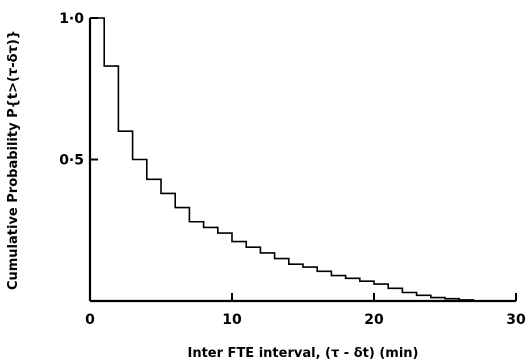  I want to click on y-tick-label: 0·5, so click(71, 161).